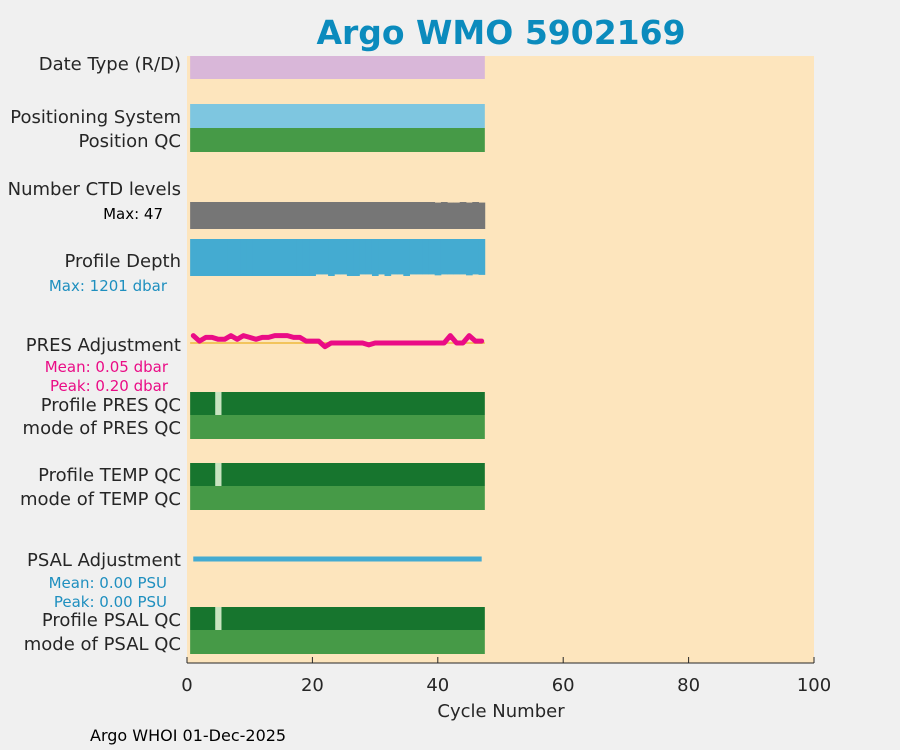 This screenshot has height=750, width=900. I want to click on row-label-profile-psal-qc: Profile PSAL QC, so click(111, 620).